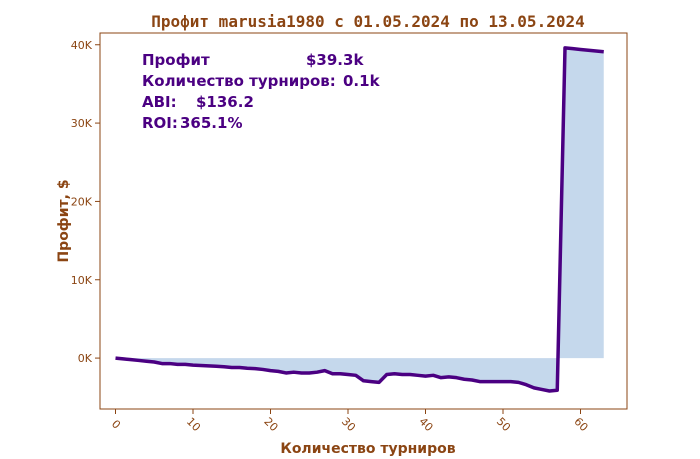  Describe the element at coordinates (367, 449) in the screenshot. I see `x-axis-label: Количество турниров` at that location.